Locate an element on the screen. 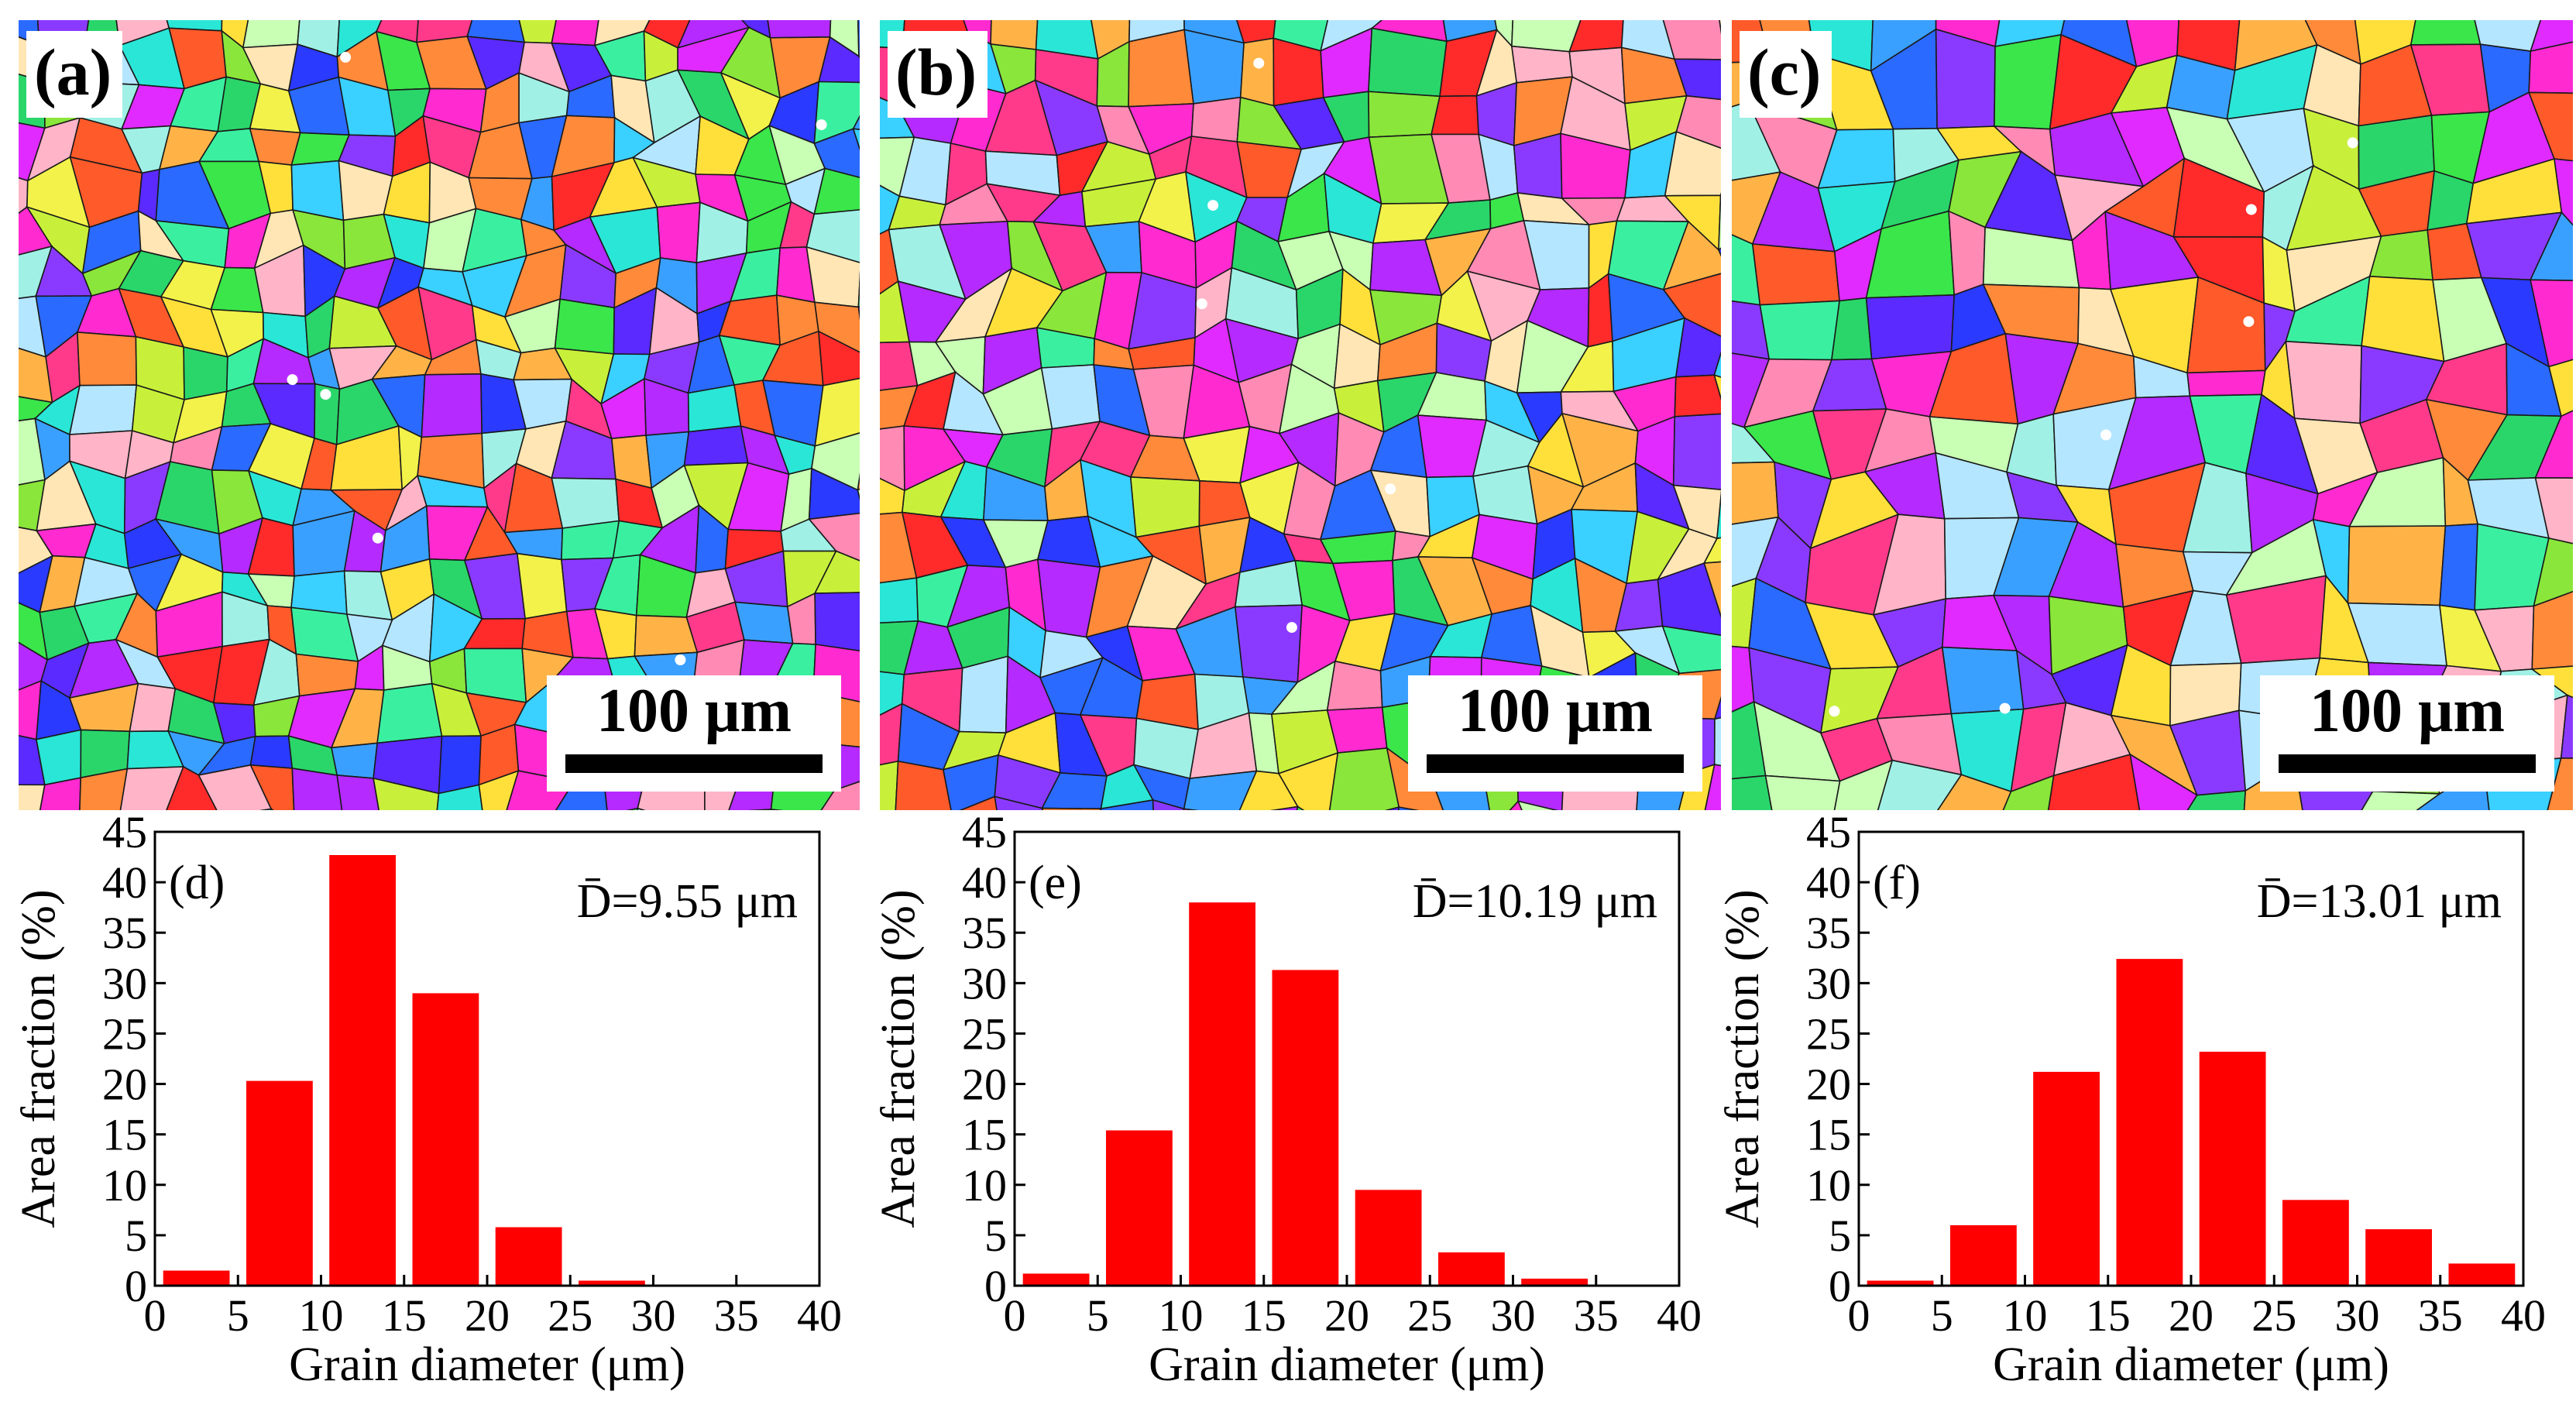 This screenshot has height=1422, width=2576. y-tick-label: 25 is located at coordinates (124, 1033).